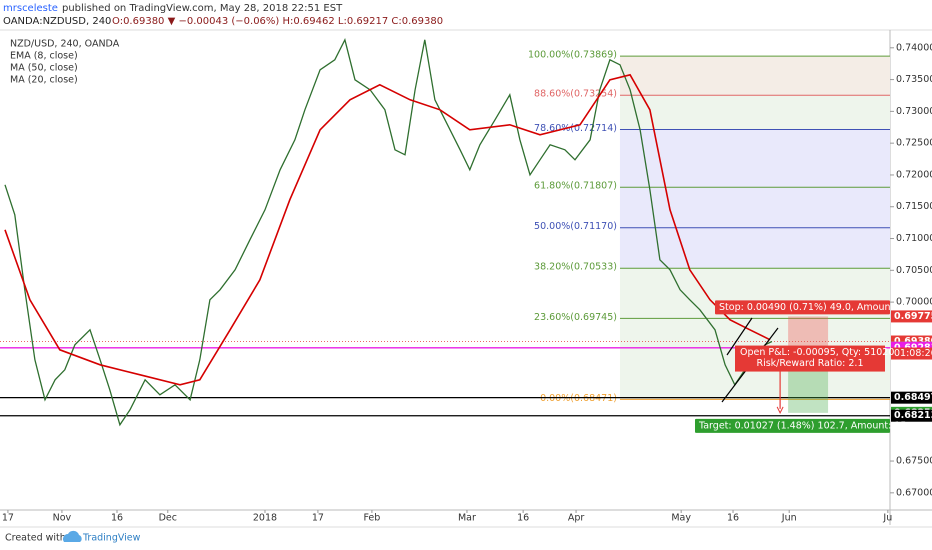  I want to click on y-tick-label: 0.73500, so click(914, 79).